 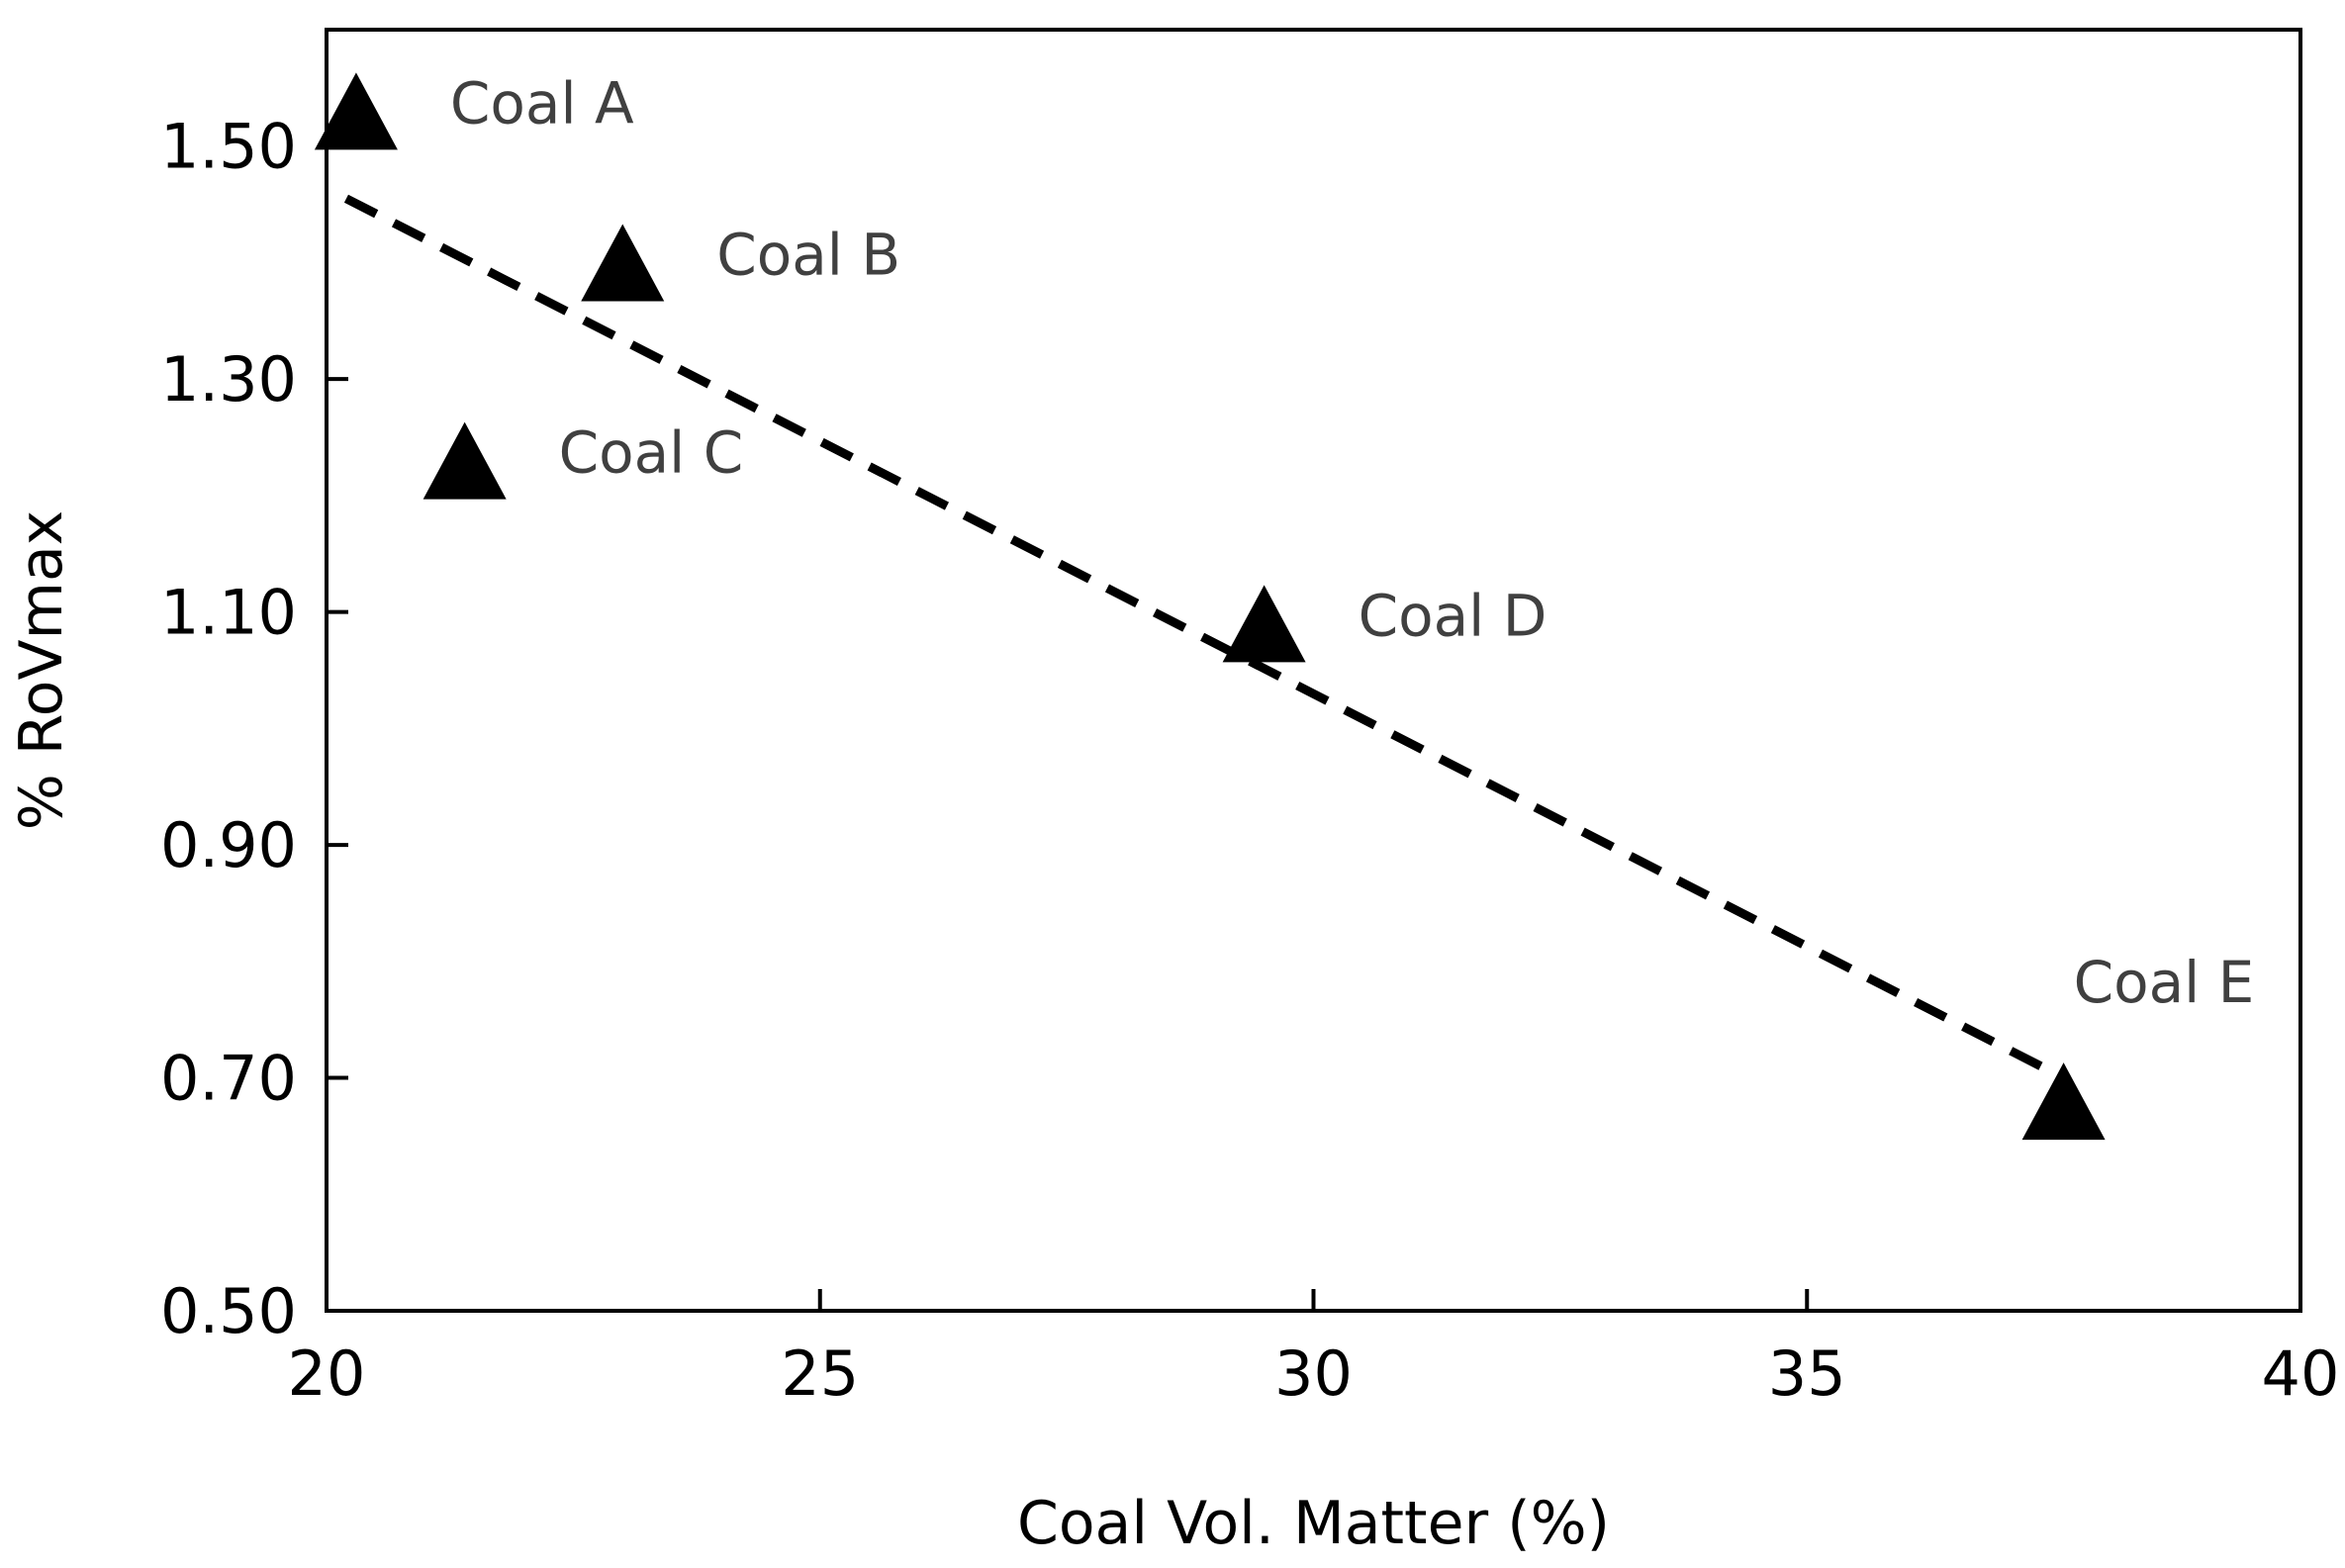 I want to click on x-tick-label: 25, so click(x=820, y=1373).